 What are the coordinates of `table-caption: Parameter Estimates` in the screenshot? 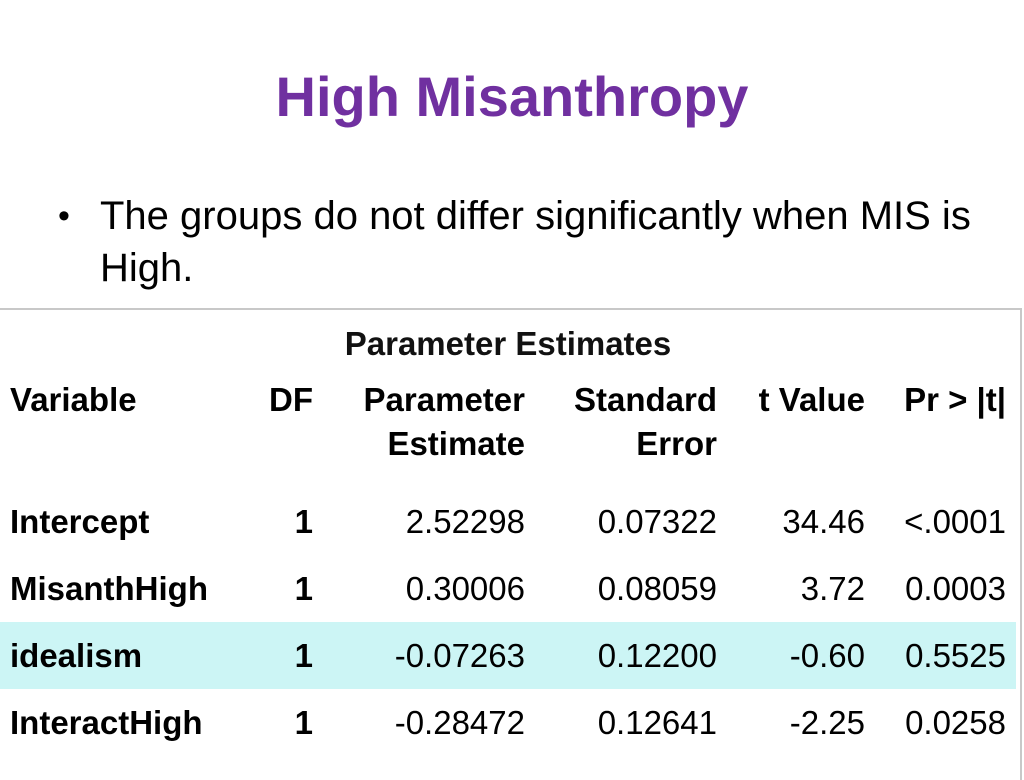 It's located at (508, 343).